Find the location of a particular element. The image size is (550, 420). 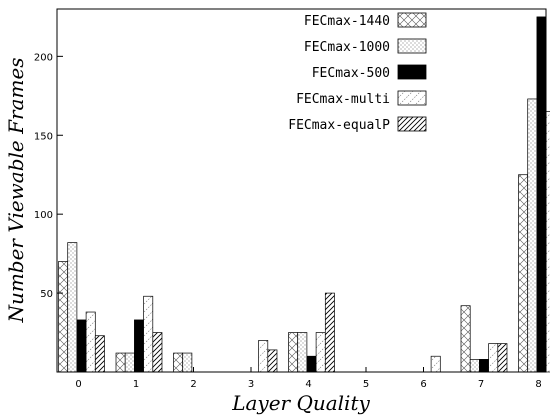

legend-swatch-fecmax-equalp is located at coordinates (412, 124).